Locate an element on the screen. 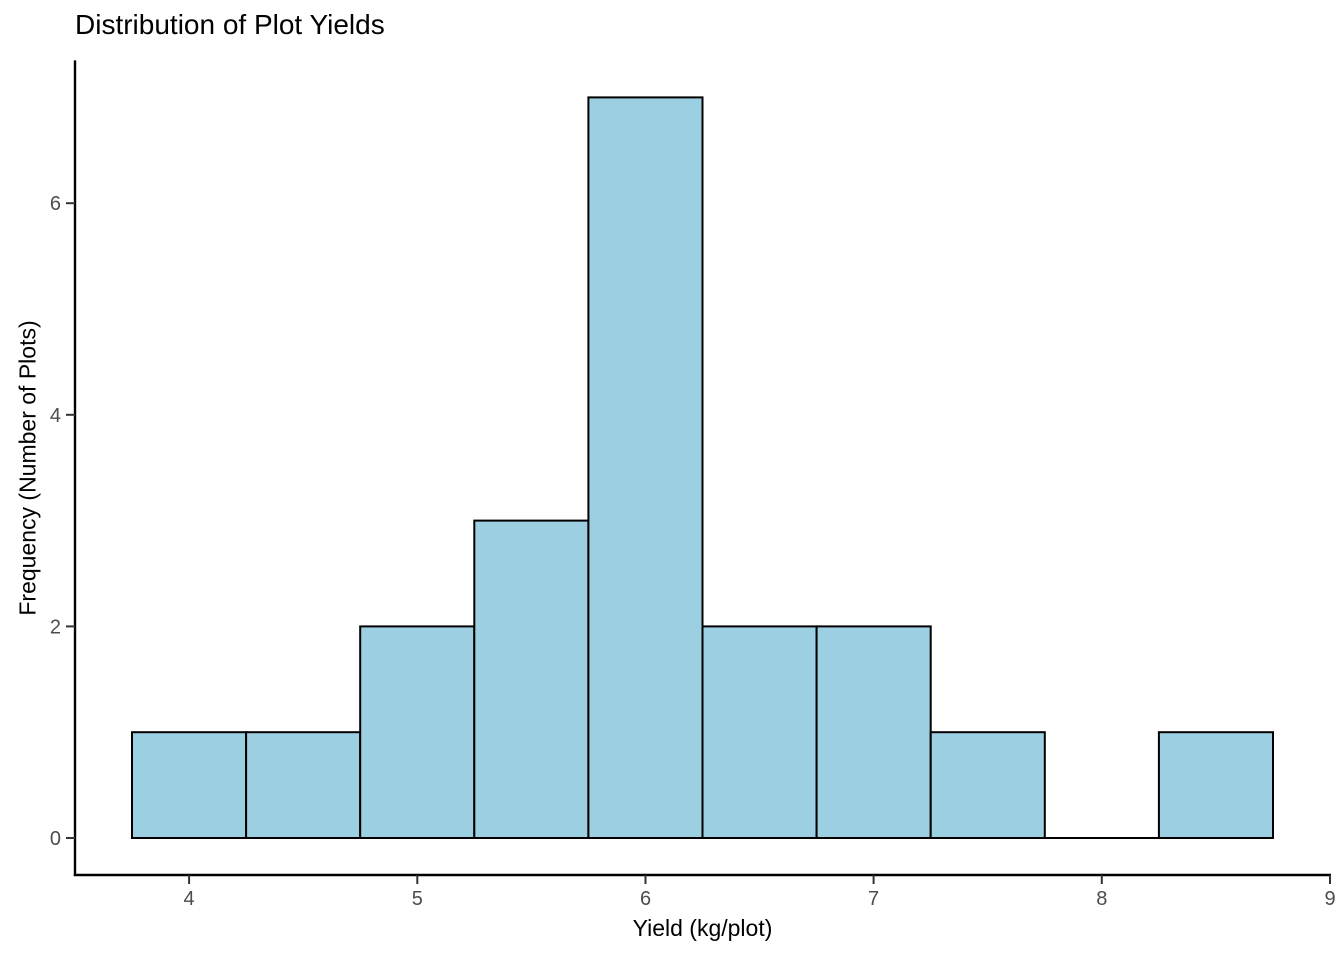 This screenshot has width=1344, height=960. chart-title: Distribution of Plot Yields is located at coordinates (230, 24).